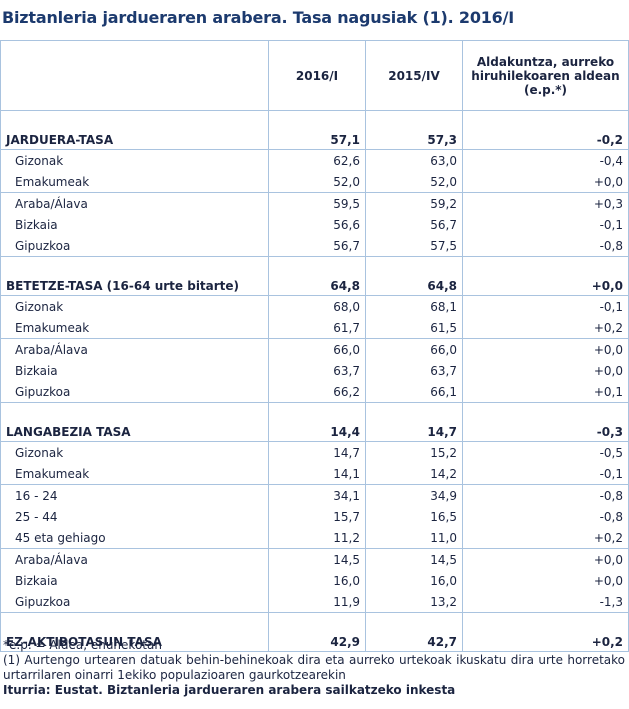  What do you see at coordinates (414, 538) in the screenshot?
I see `cell-value: 11,0` at bounding box center [414, 538].